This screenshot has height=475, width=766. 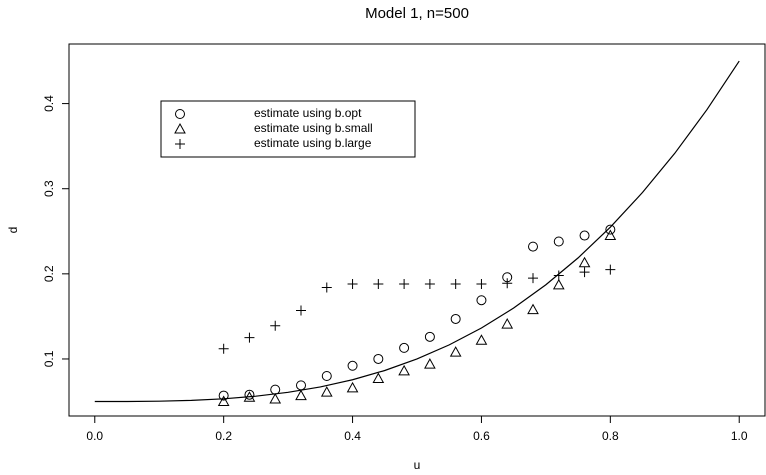 I want to click on y-axis-label: d, so click(x=13, y=230).